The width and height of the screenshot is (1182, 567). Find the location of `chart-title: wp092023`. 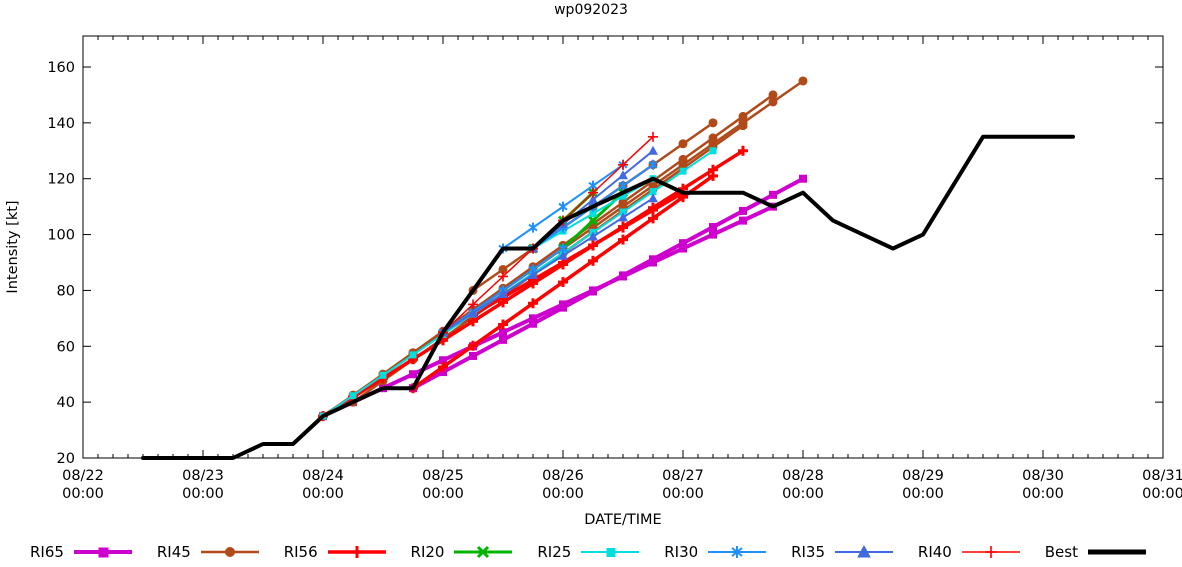

chart-title: wp092023 is located at coordinates (591, 10).